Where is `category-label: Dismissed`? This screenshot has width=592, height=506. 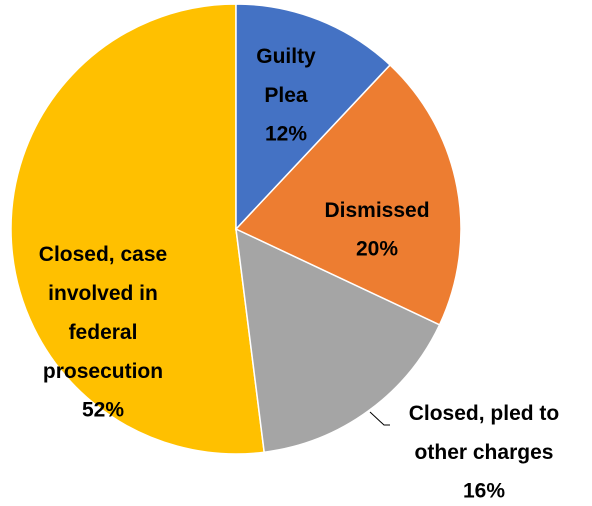 category-label: Dismissed is located at coordinates (376, 210).